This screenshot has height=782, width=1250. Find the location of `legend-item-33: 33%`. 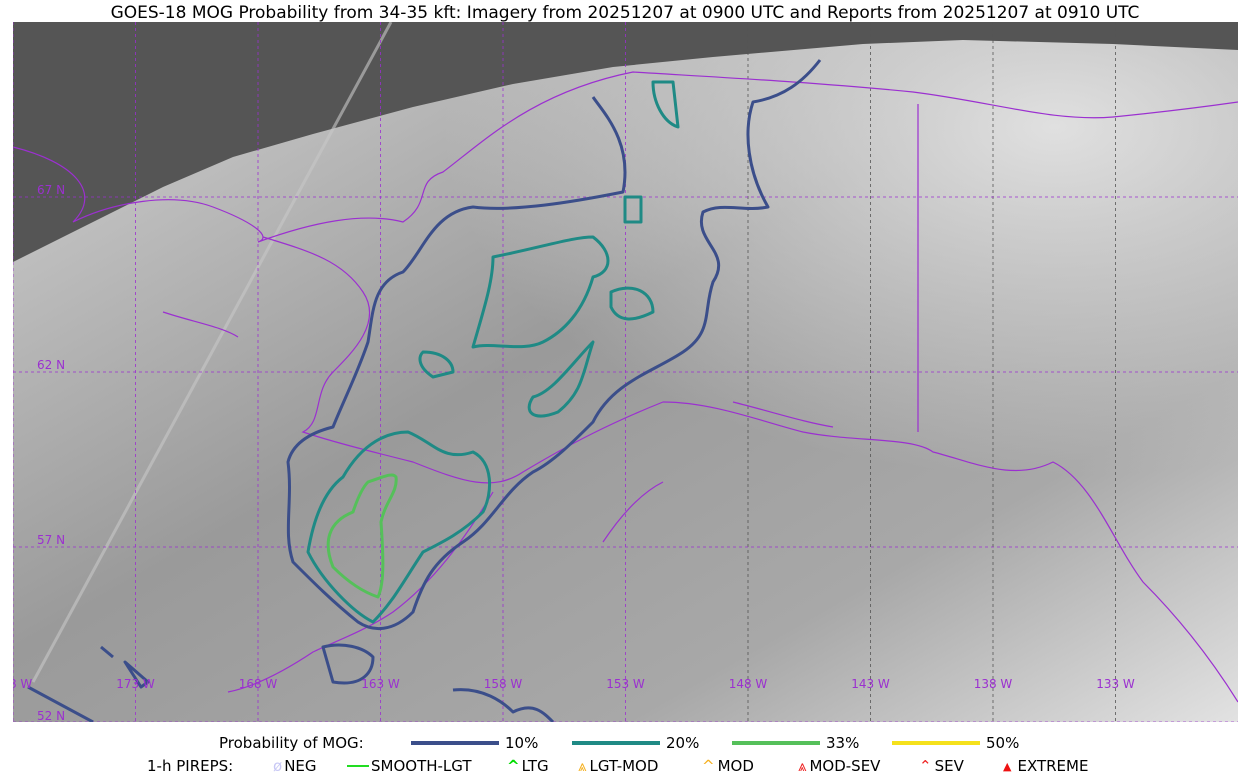

legend-item-33: 33% is located at coordinates (795, 743).